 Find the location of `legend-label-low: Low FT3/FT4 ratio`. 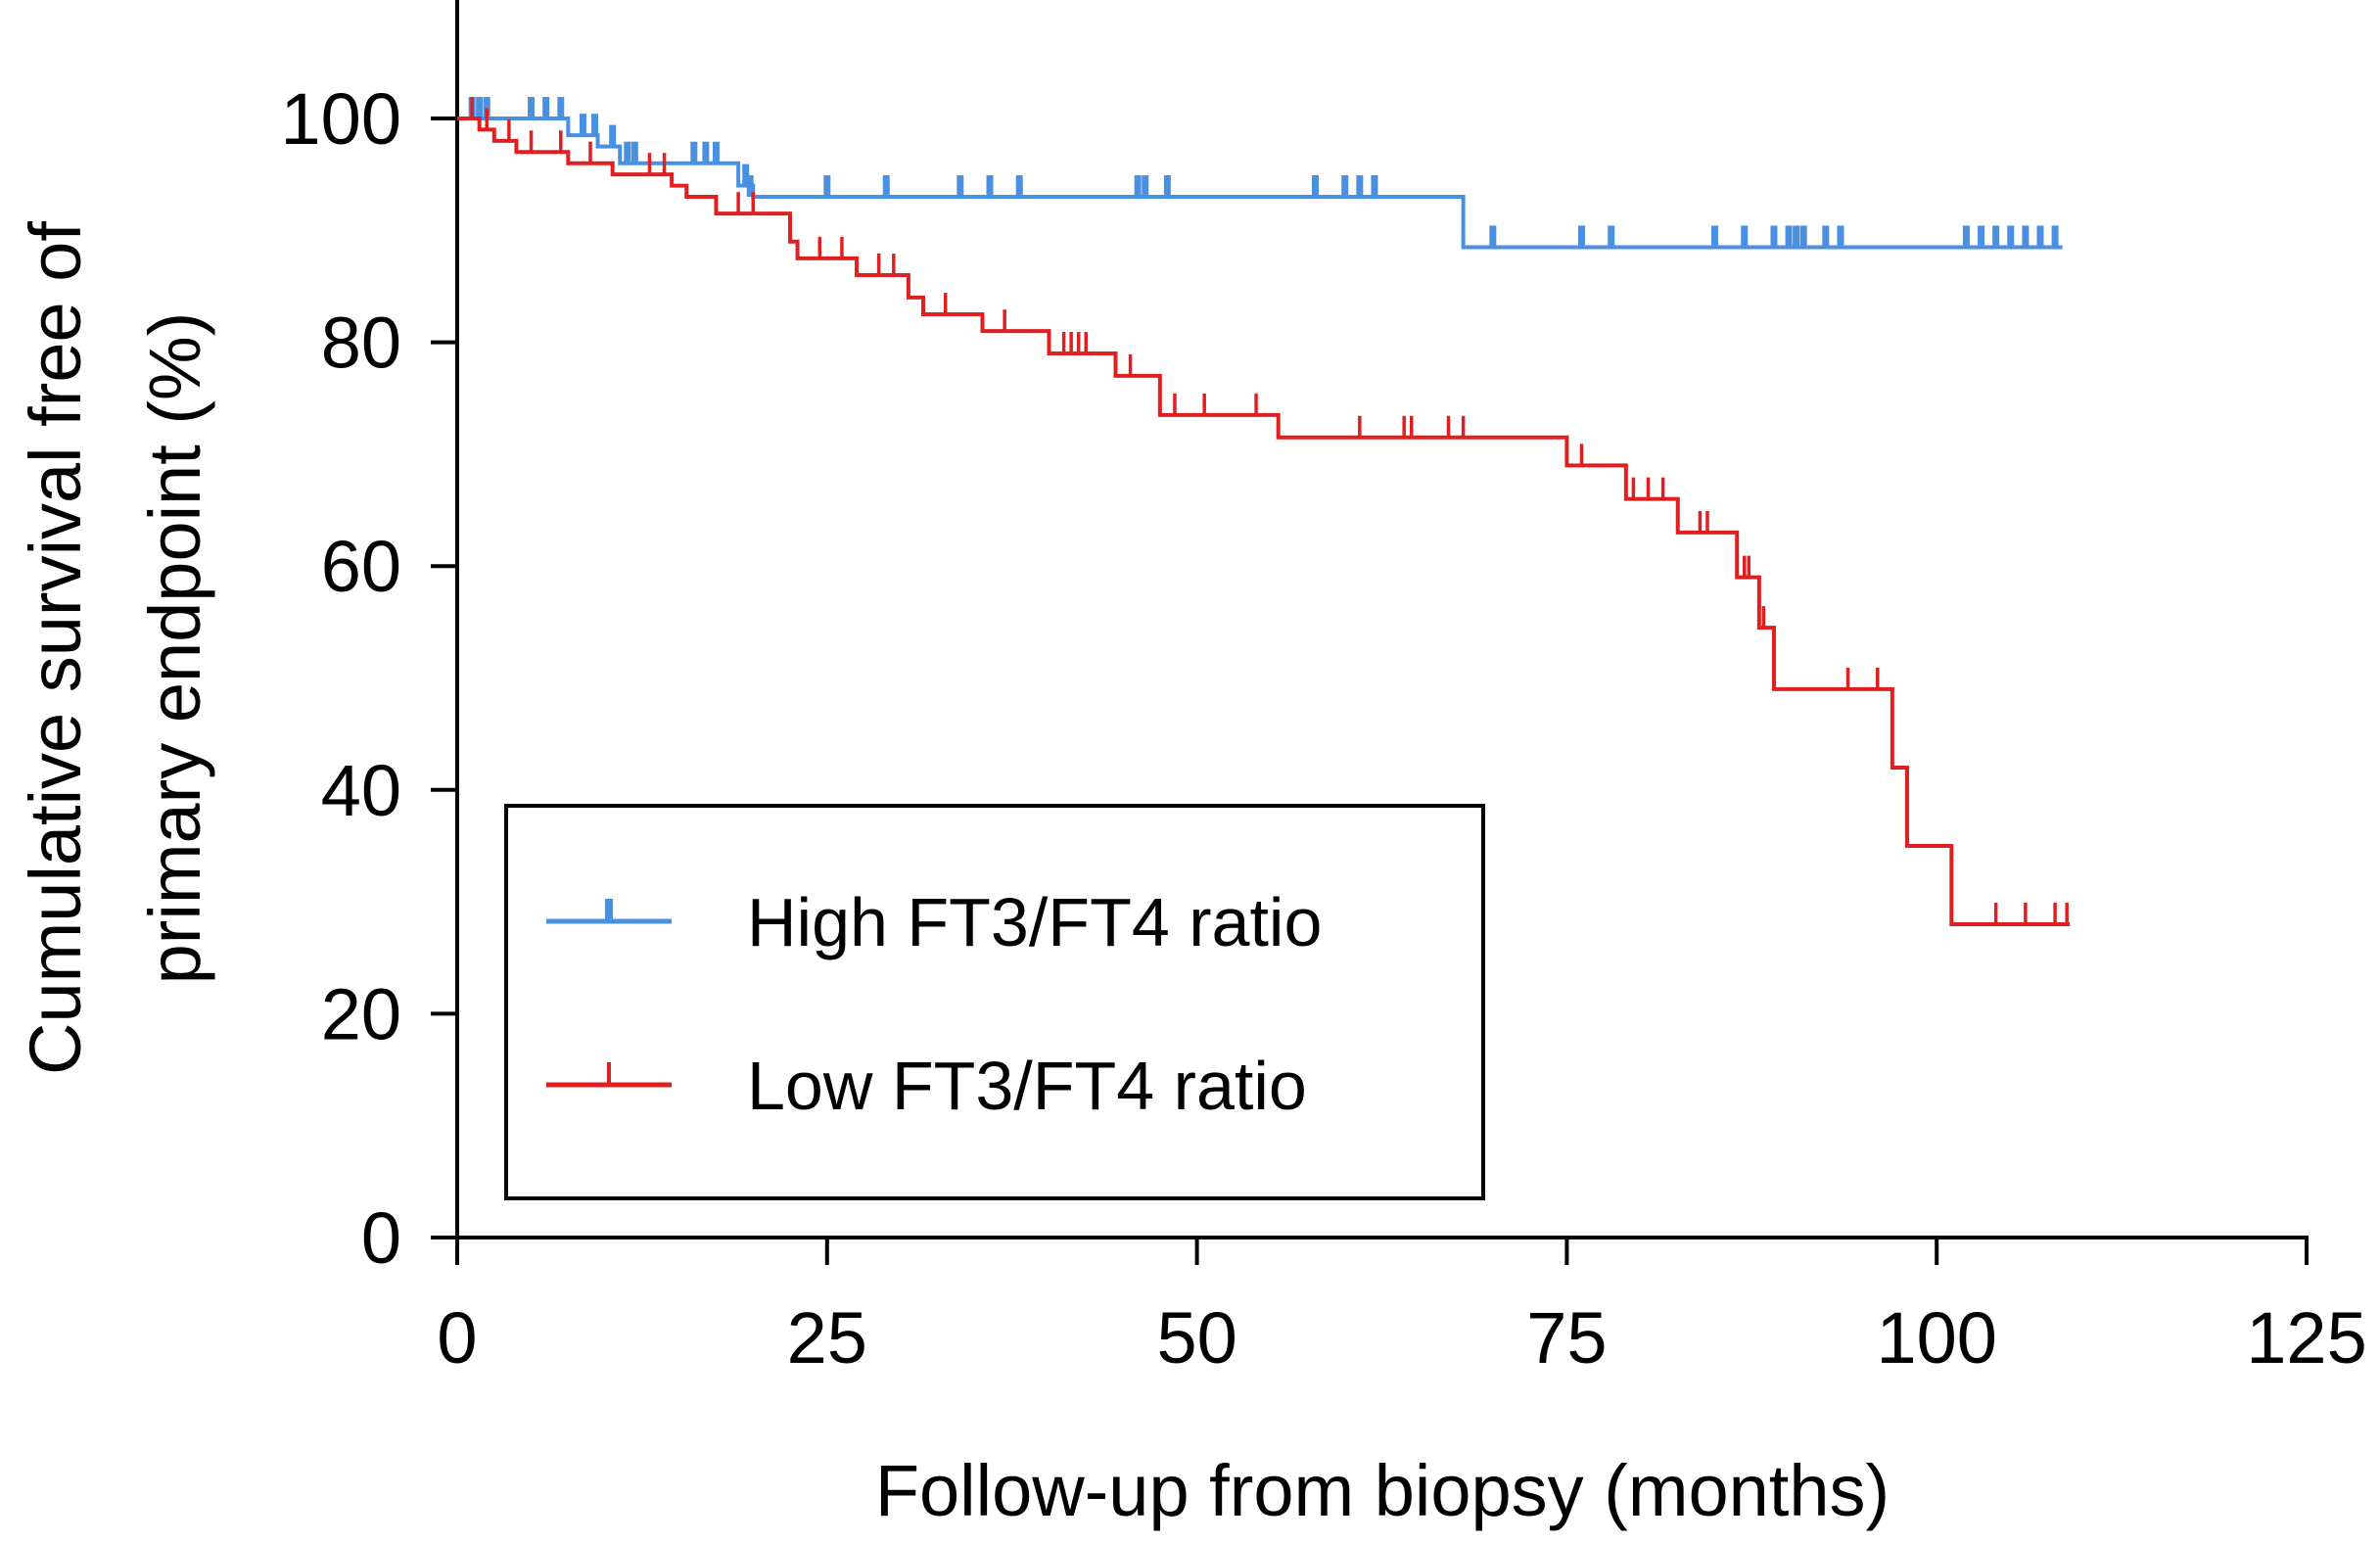

legend-label-low: Low FT3/FT4 ratio is located at coordinates (1027, 1086).